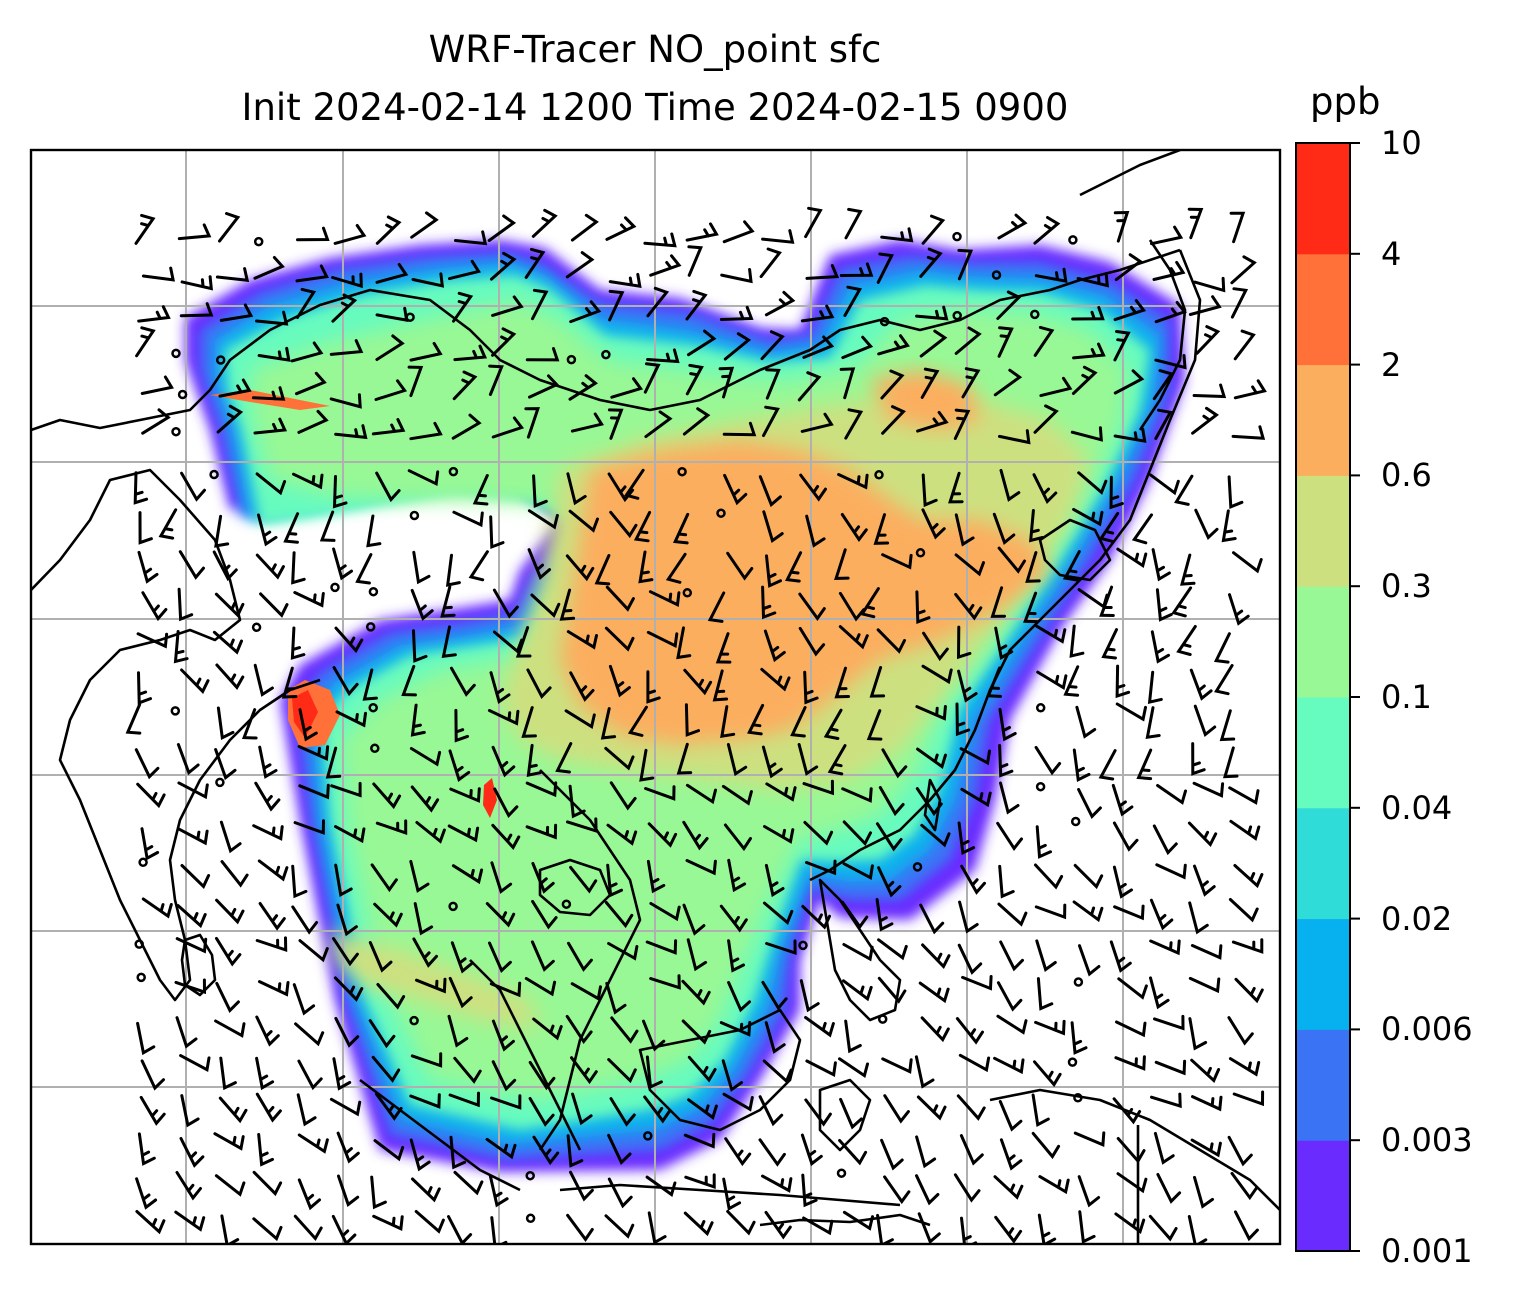 This screenshot has width=1528, height=1306. What do you see at coordinates (845, 1220) in the screenshot?
I see `coast-timor` at bounding box center [845, 1220].